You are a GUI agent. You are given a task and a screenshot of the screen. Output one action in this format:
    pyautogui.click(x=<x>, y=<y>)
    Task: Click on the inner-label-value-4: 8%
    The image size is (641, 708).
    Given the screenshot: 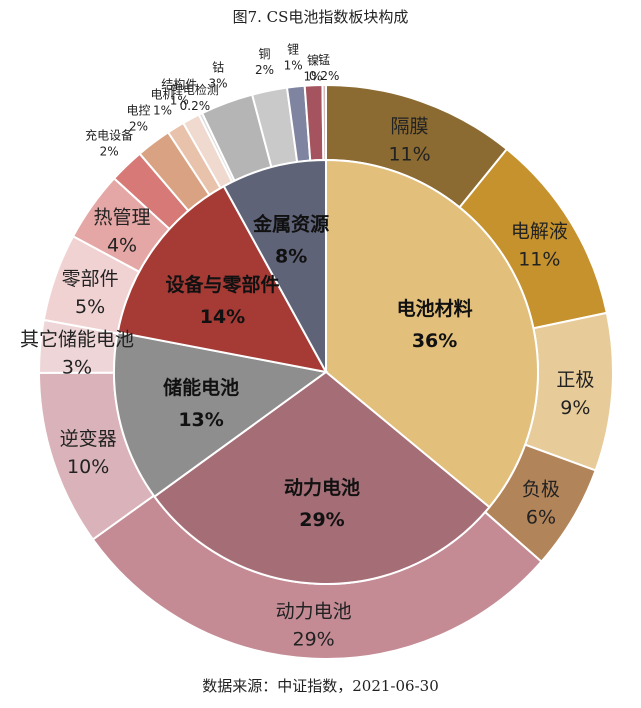 What is the action you would take?
    pyautogui.click(x=291, y=256)
    